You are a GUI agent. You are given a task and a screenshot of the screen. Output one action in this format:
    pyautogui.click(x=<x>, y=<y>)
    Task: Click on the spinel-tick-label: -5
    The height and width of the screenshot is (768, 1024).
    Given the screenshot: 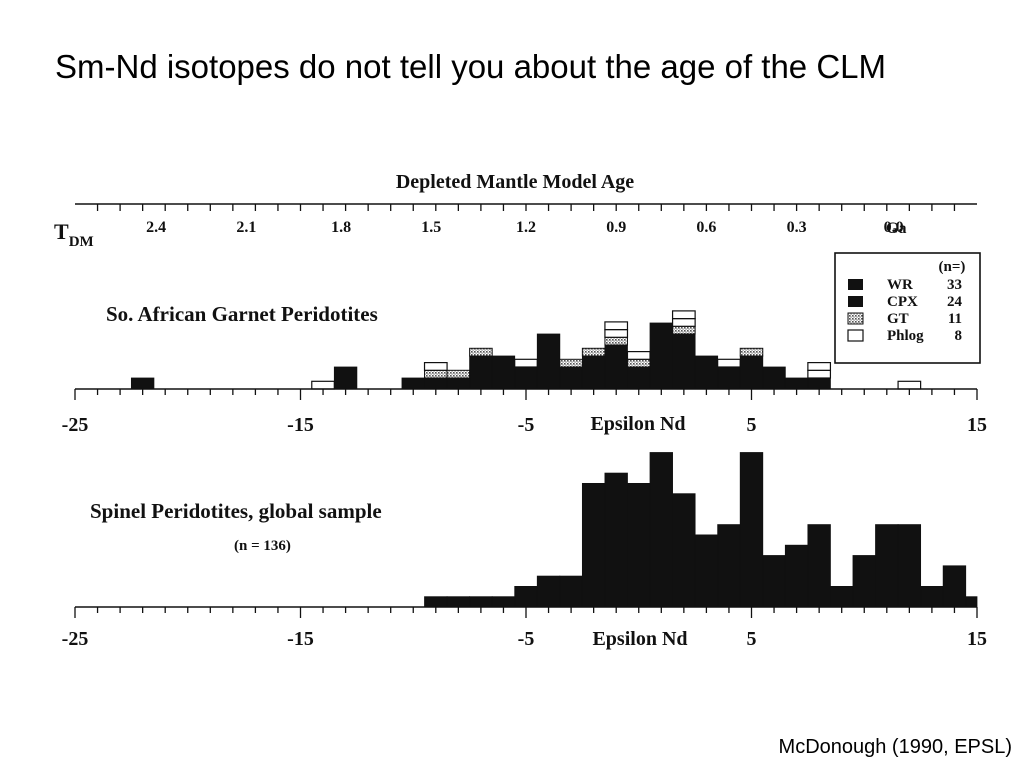 What is the action you would take?
    pyautogui.click(x=526, y=639)
    